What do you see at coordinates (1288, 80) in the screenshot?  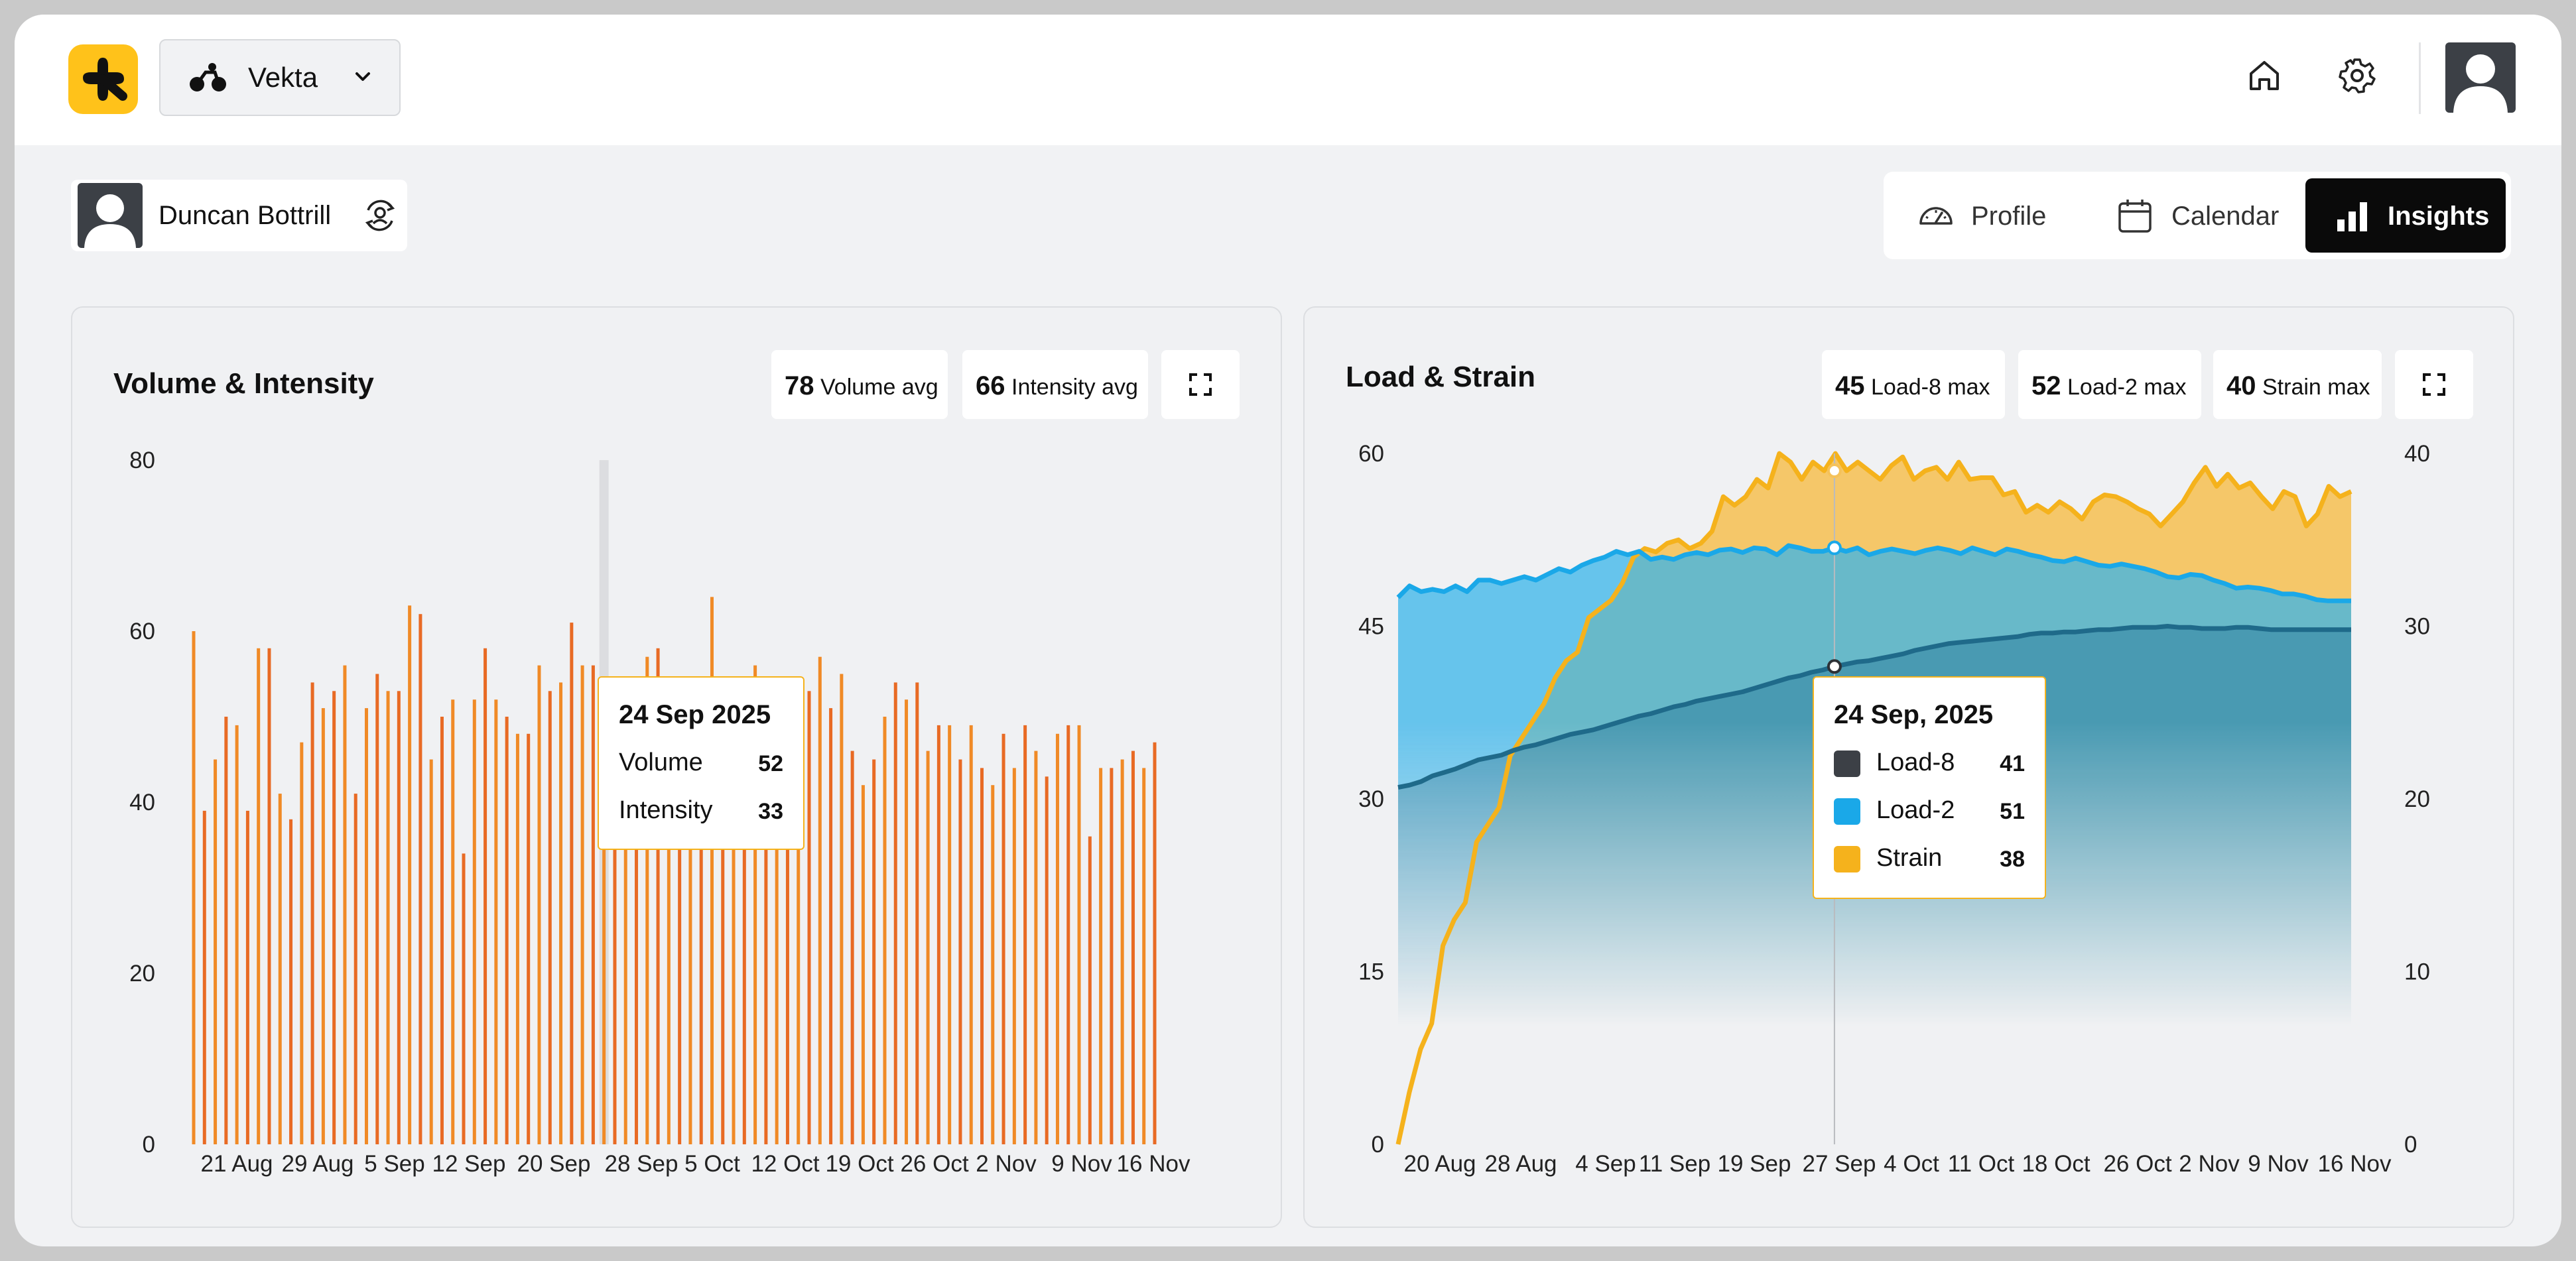 I see `top-bar: Vekta` at bounding box center [1288, 80].